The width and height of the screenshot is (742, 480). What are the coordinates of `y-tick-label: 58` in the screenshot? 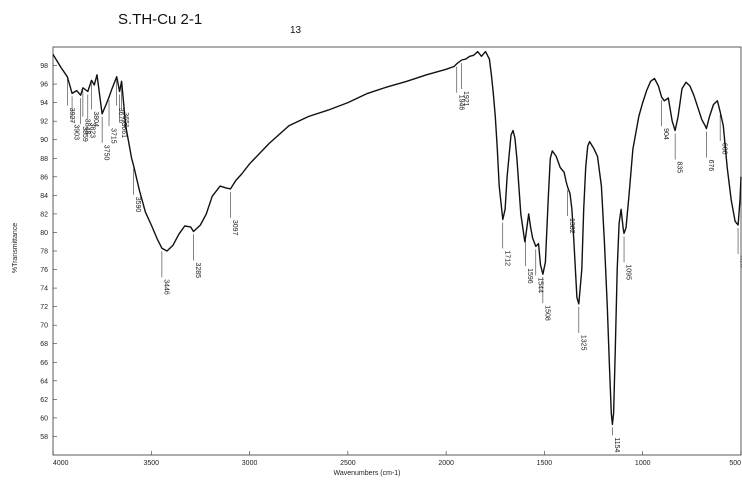 It's located at (44, 437).